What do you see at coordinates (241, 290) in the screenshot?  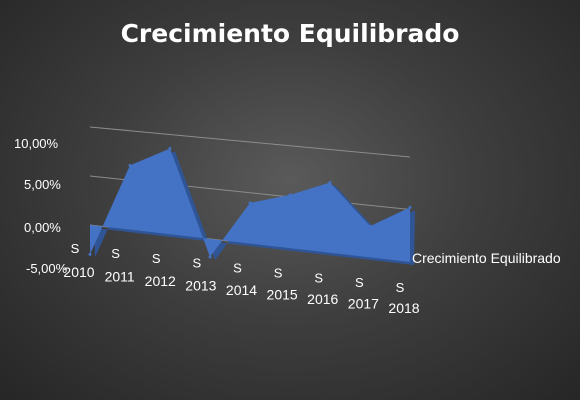 I see `x-tick-label-2014: 2014` at bounding box center [241, 290].